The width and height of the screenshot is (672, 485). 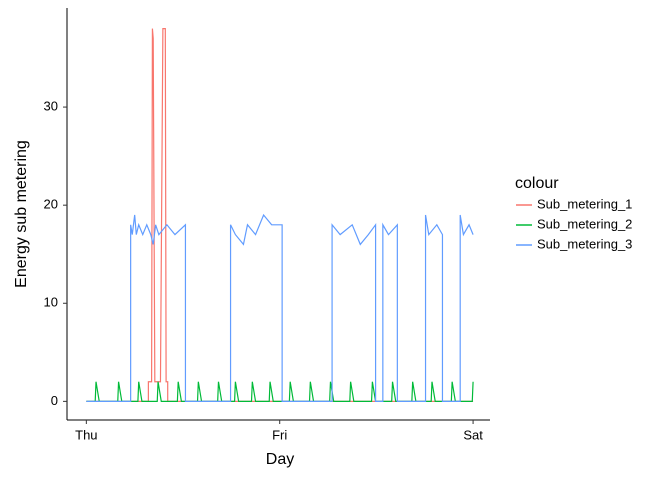 What do you see at coordinates (51, 204) in the screenshot?
I see `y-tick-label: 20` at bounding box center [51, 204].